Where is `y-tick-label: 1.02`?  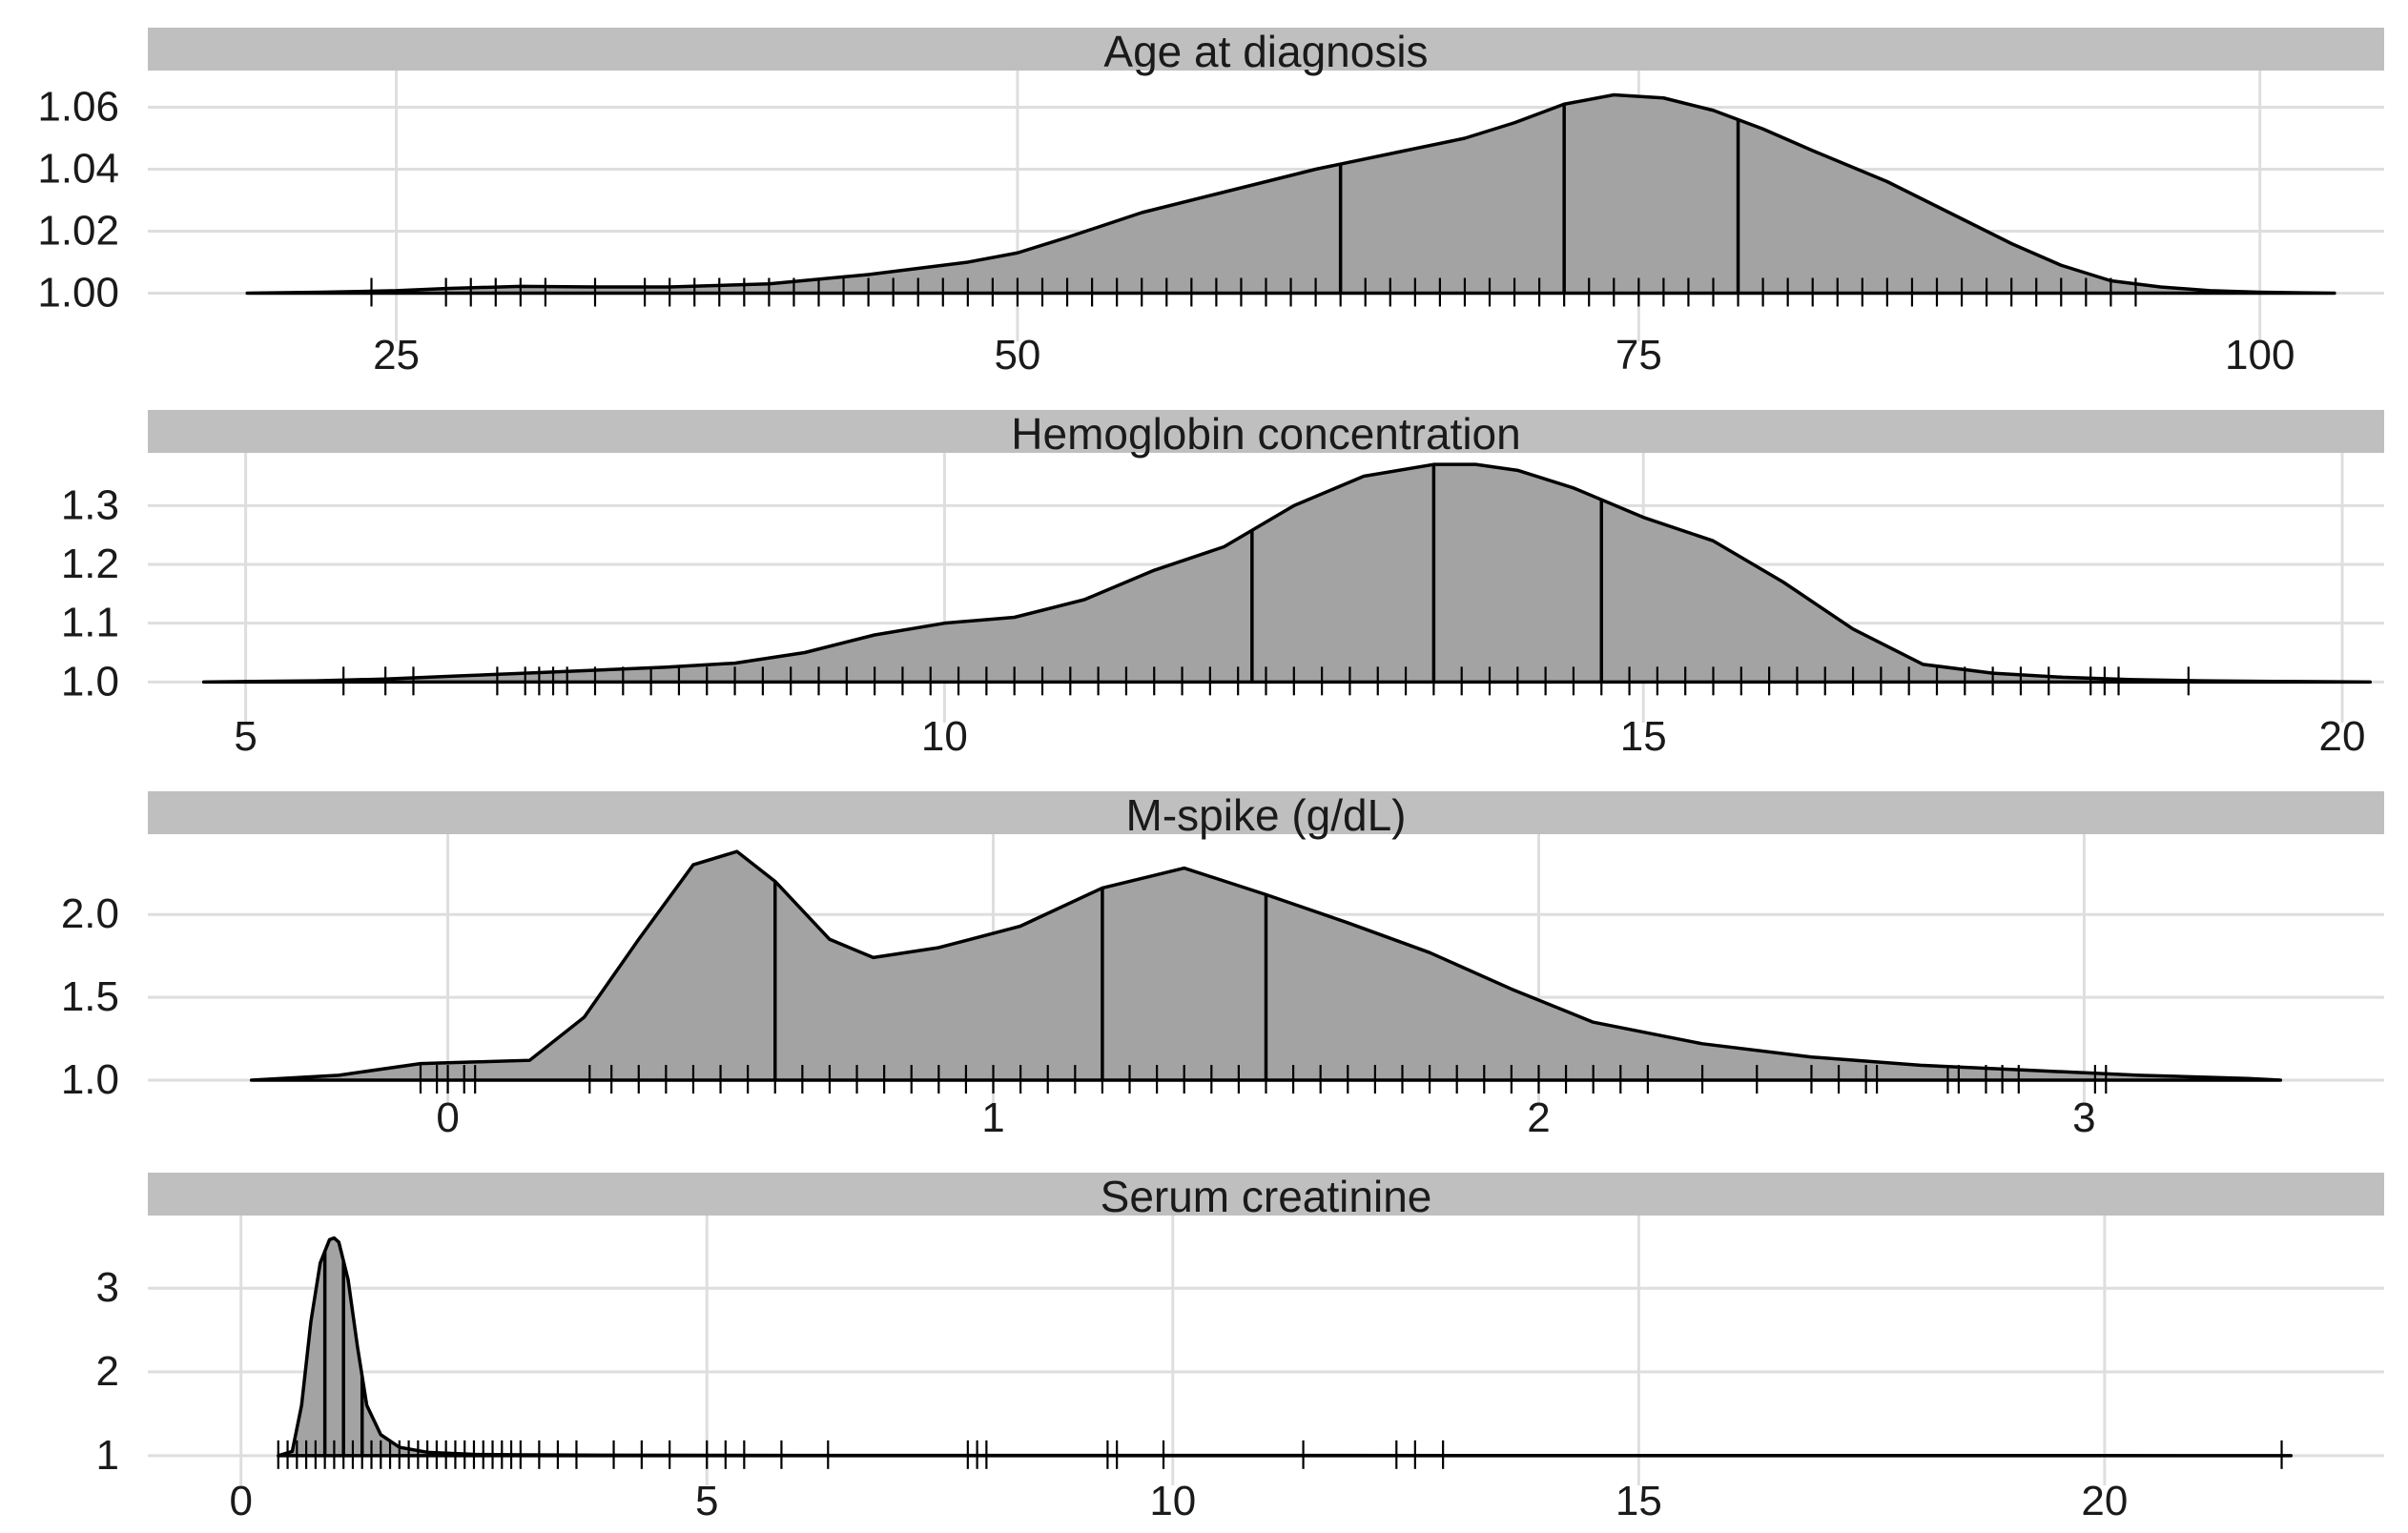 y-tick-label: 1.02 is located at coordinates (78, 231).